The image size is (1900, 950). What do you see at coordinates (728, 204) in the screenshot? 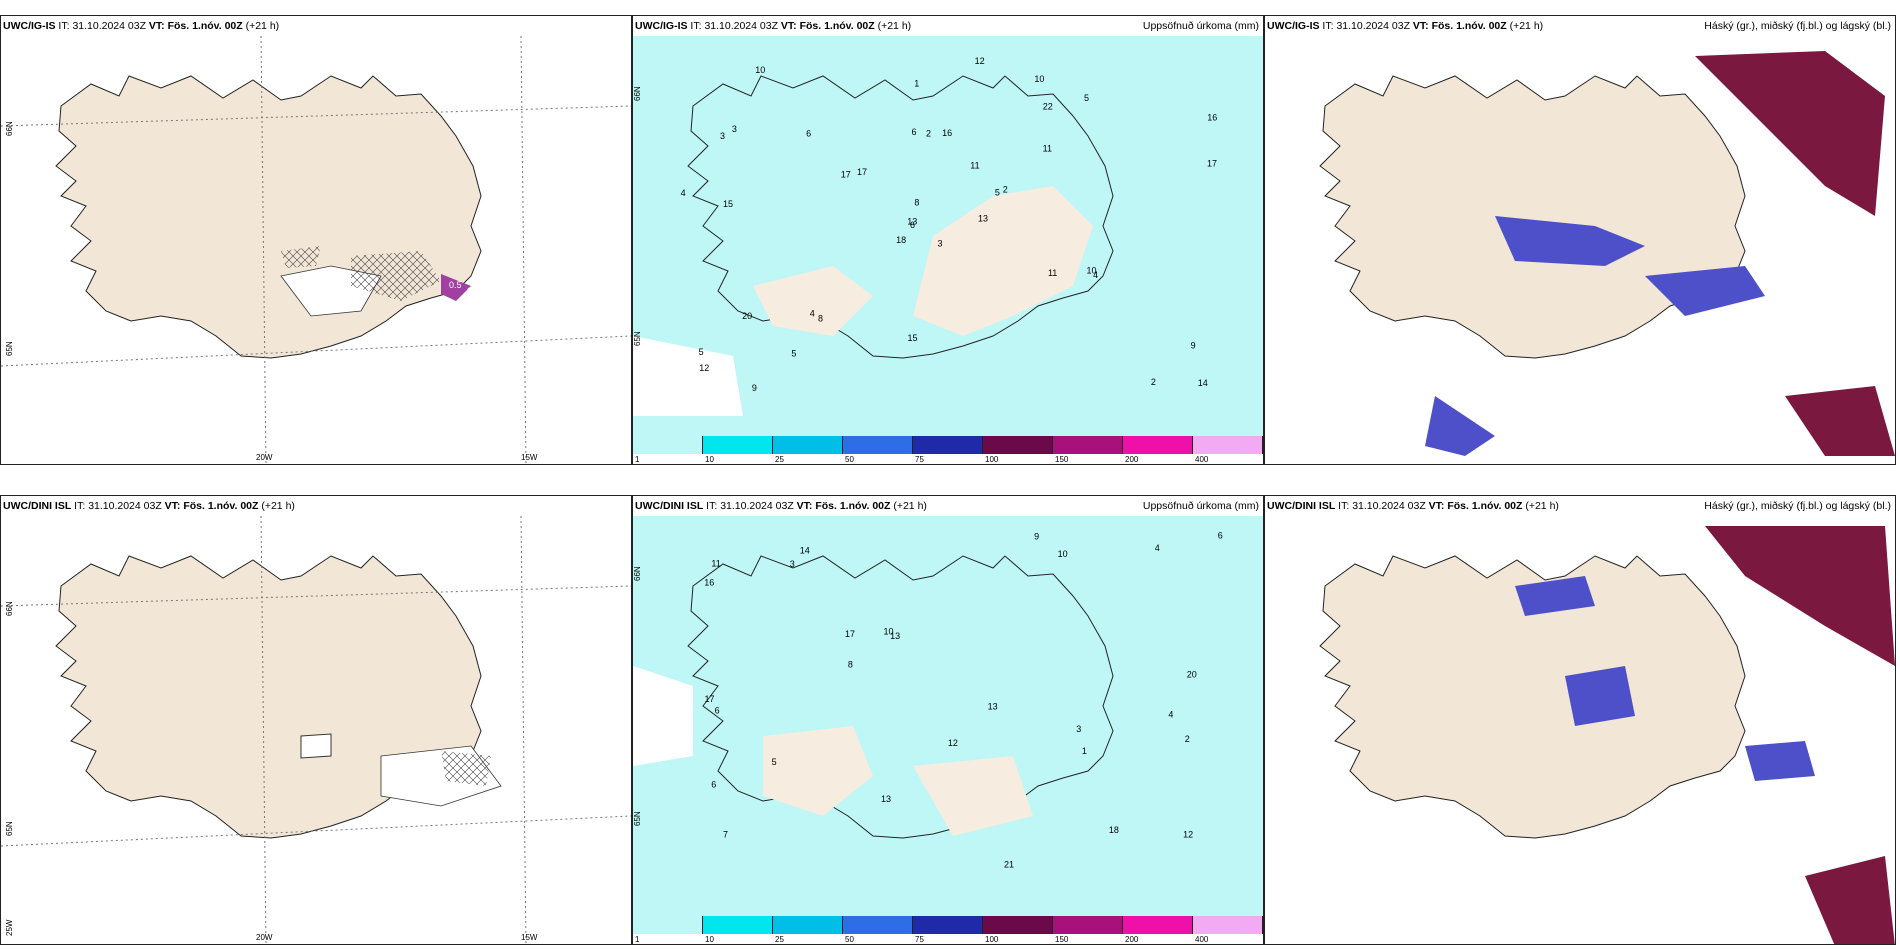
I see `precip-value-label: 15` at bounding box center [728, 204].